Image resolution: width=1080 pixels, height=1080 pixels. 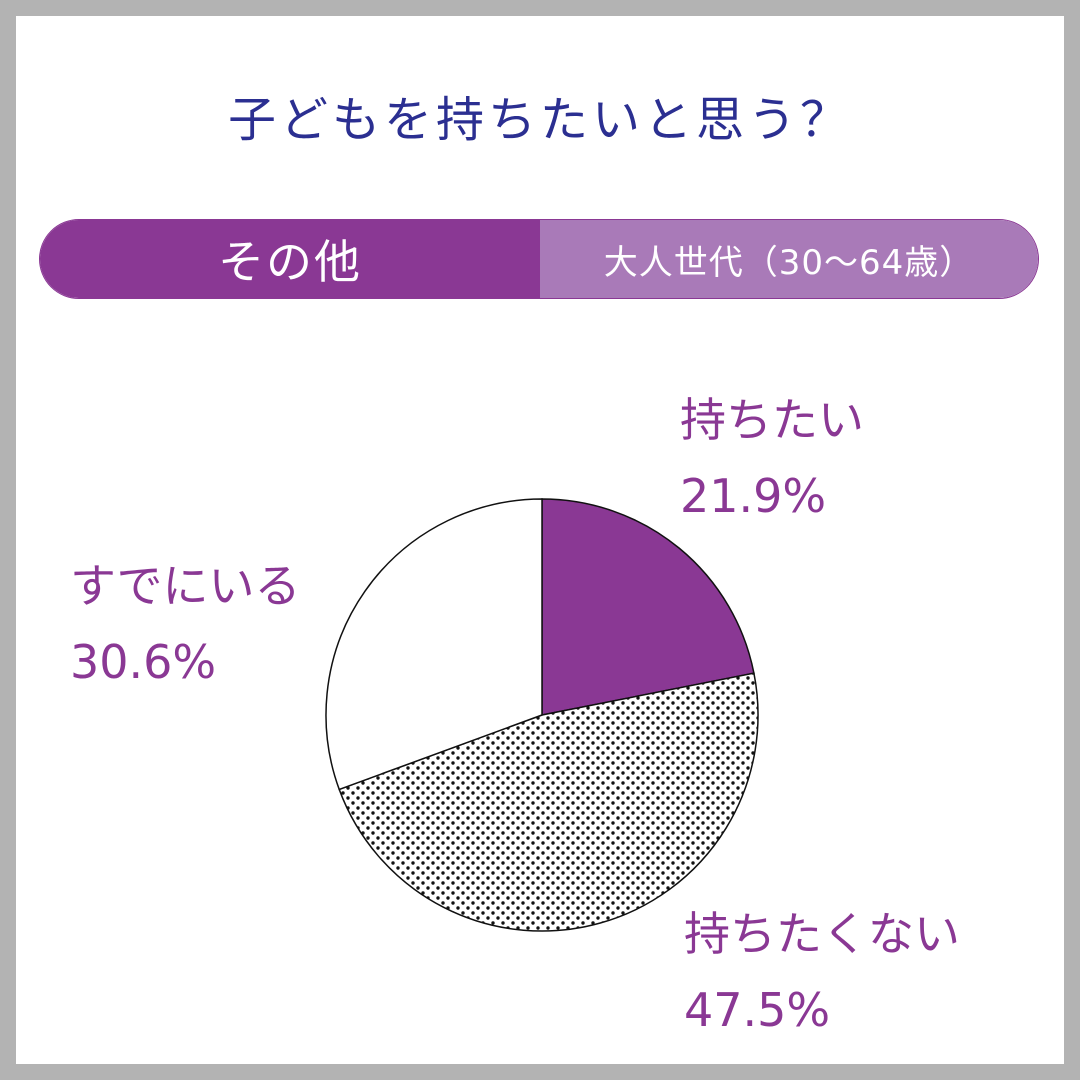 What do you see at coordinates (822, 972) in the screenshot?
I see `label-not-want: 持ちたくない 47.5%` at bounding box center [822, 972].